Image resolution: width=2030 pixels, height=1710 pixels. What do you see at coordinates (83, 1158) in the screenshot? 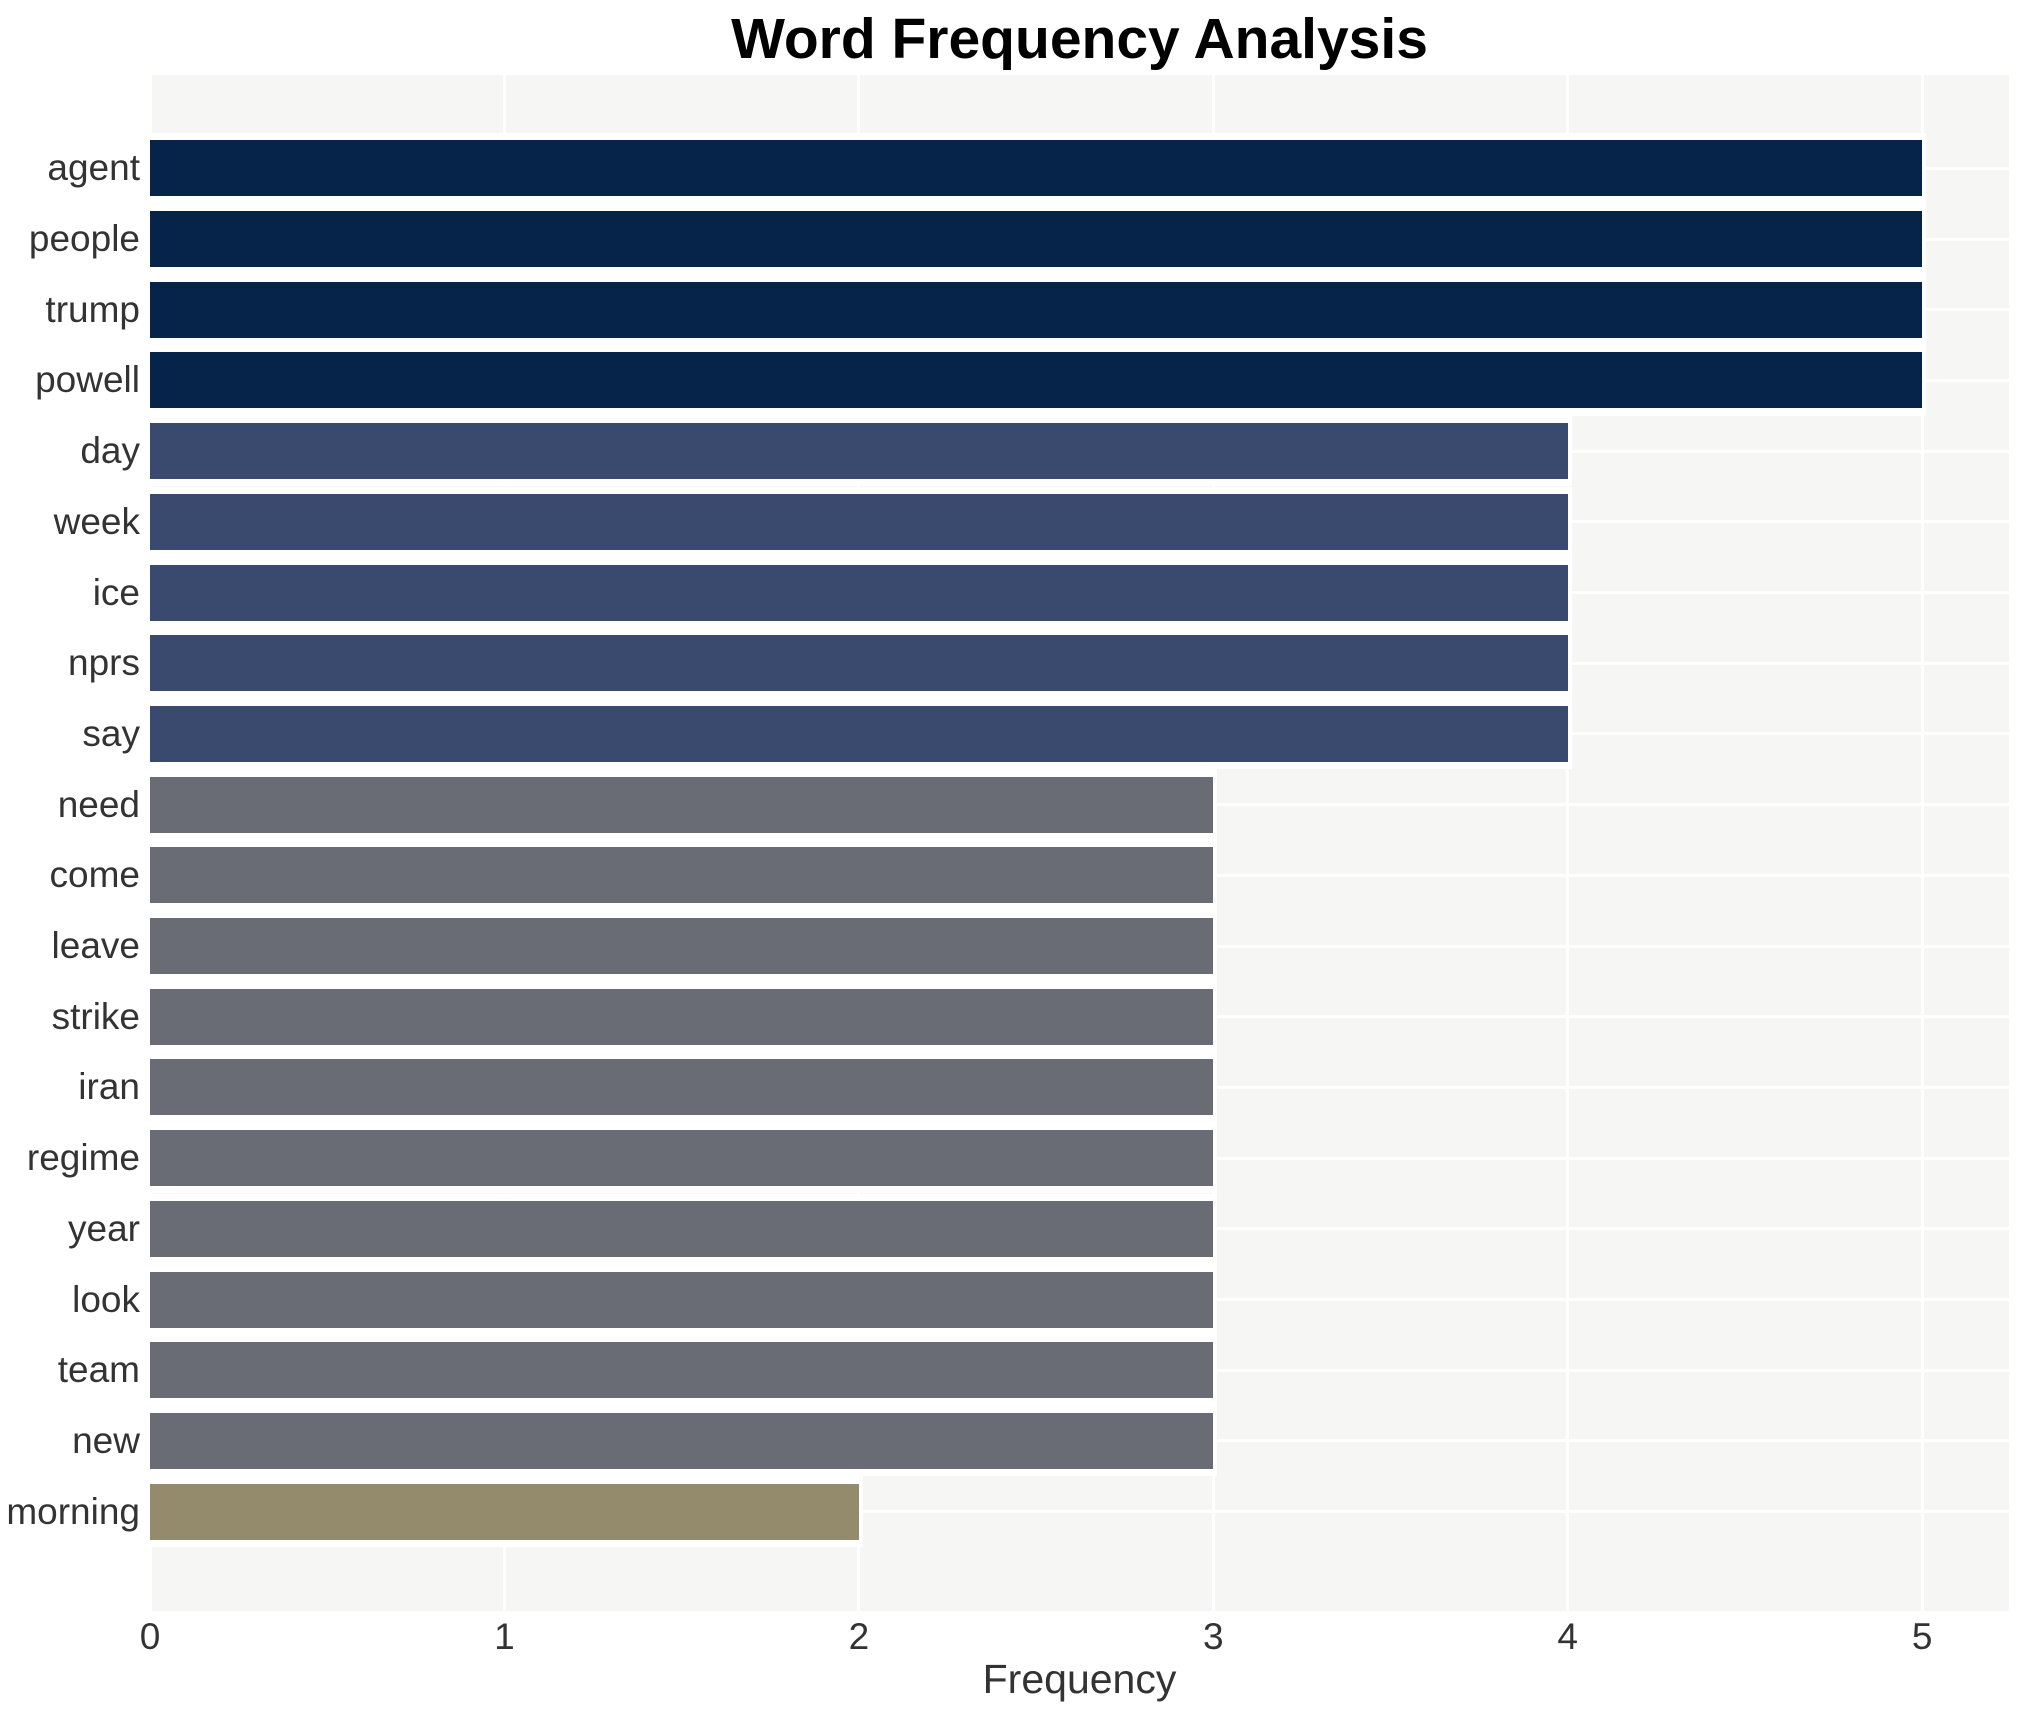
I see `category-label: regime` at bounding box center [83, 1158].